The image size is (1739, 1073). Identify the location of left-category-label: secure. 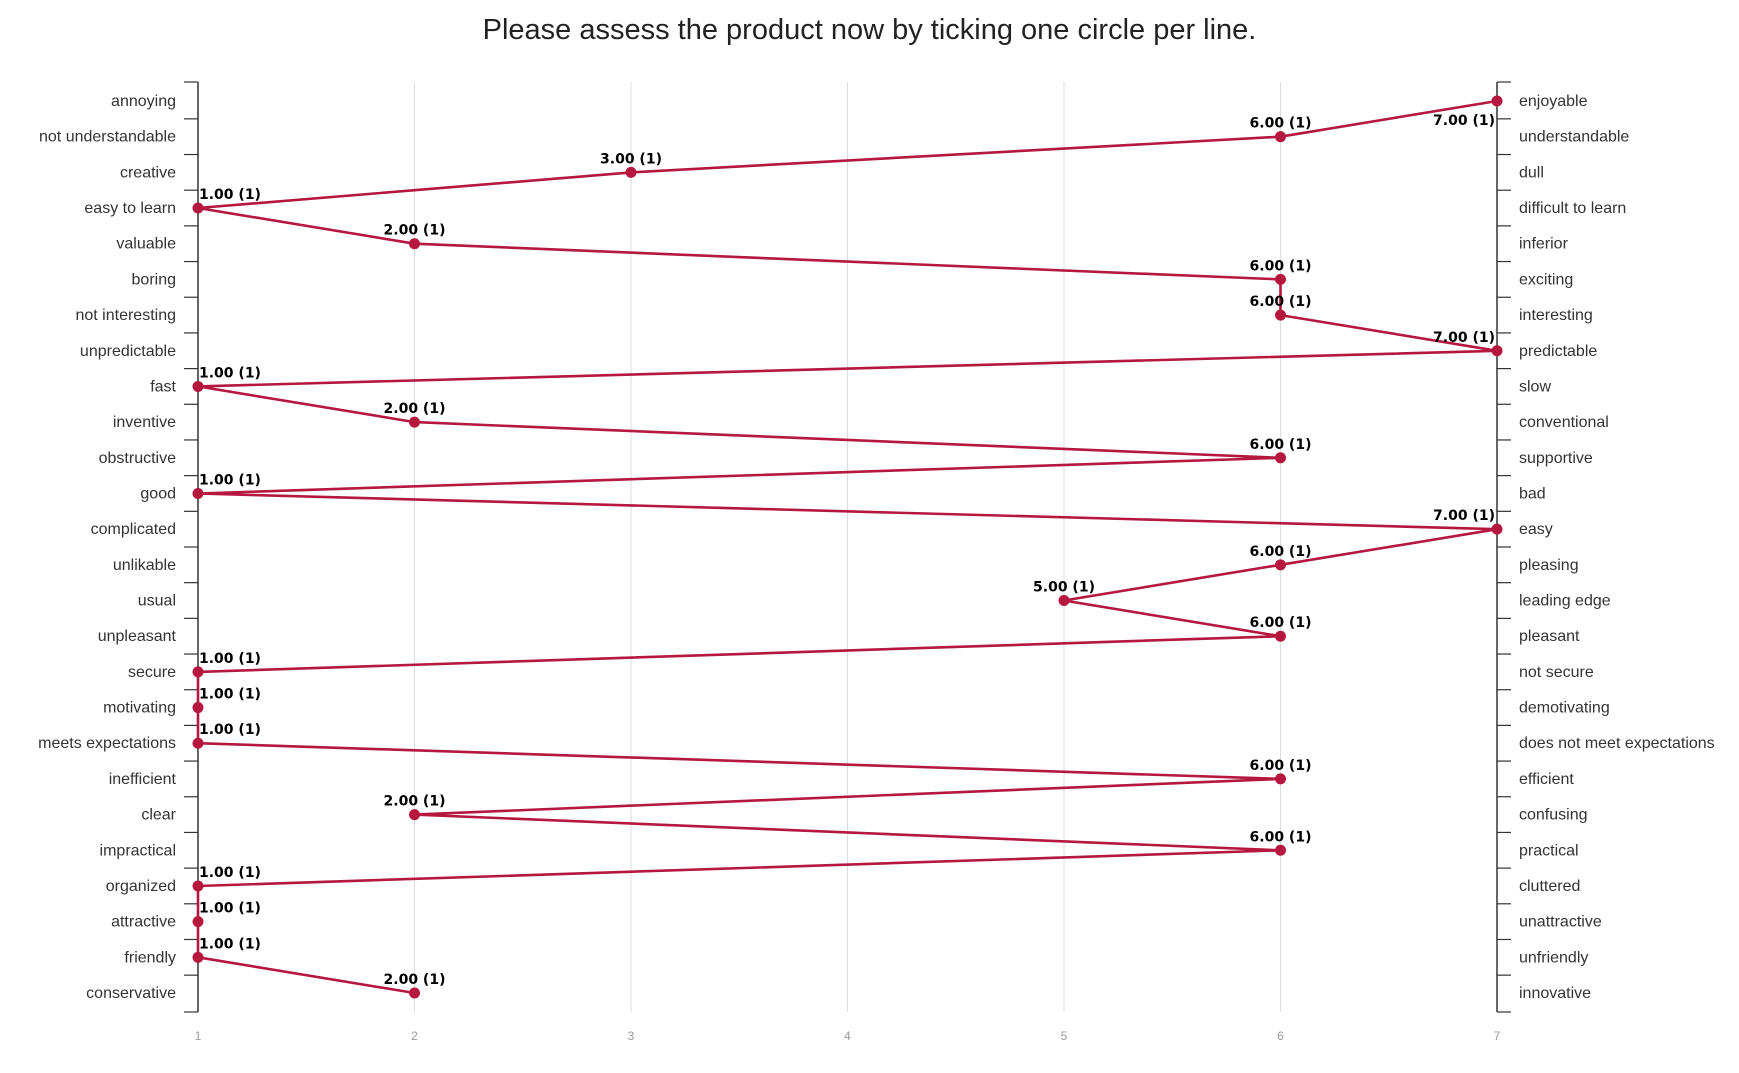
(152, 672).